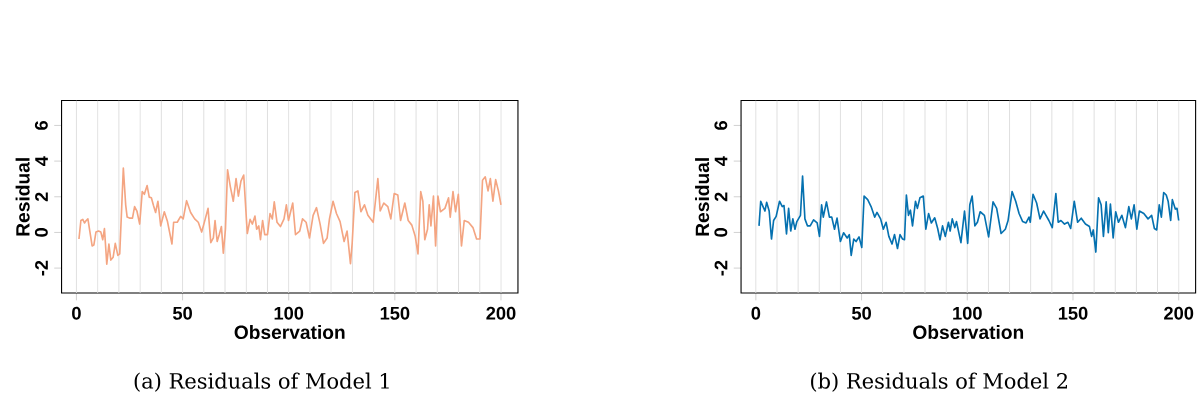 This screenshot has width=1200, height=398. What do you see at coordinates (939, 382) in the screenshot?
I see `text: (b) Residuals of Model 2` at bounding box center [939, 382].